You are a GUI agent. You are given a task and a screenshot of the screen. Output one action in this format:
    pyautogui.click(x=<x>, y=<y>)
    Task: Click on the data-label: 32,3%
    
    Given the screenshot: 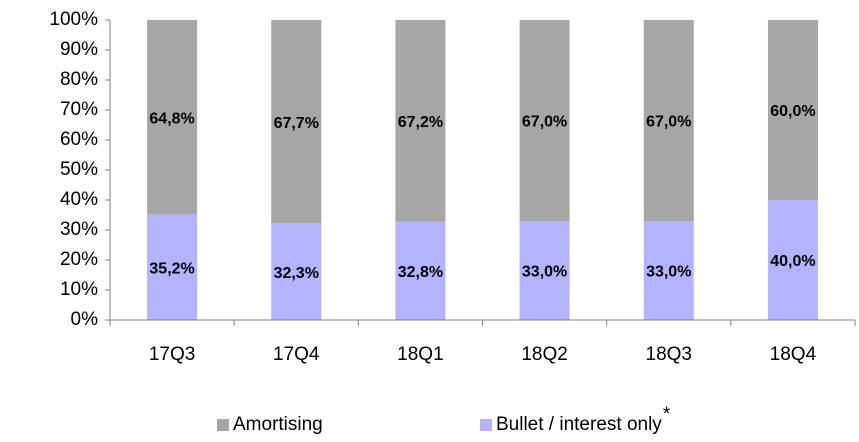 What is the action you would take?
    pyautogui.click(x=296, y=273)
    